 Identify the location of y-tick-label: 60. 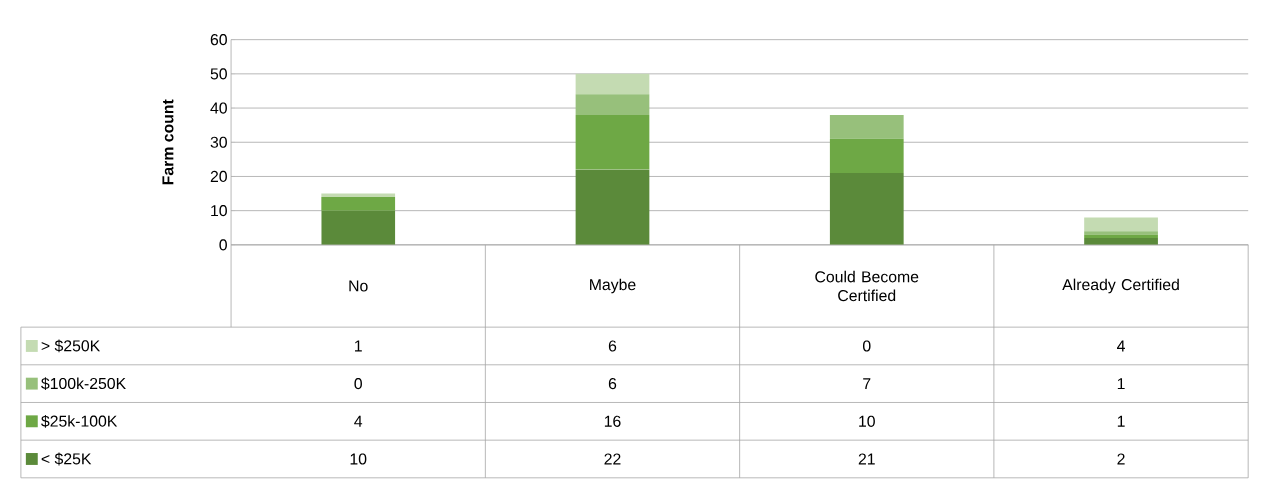
(218, 40).